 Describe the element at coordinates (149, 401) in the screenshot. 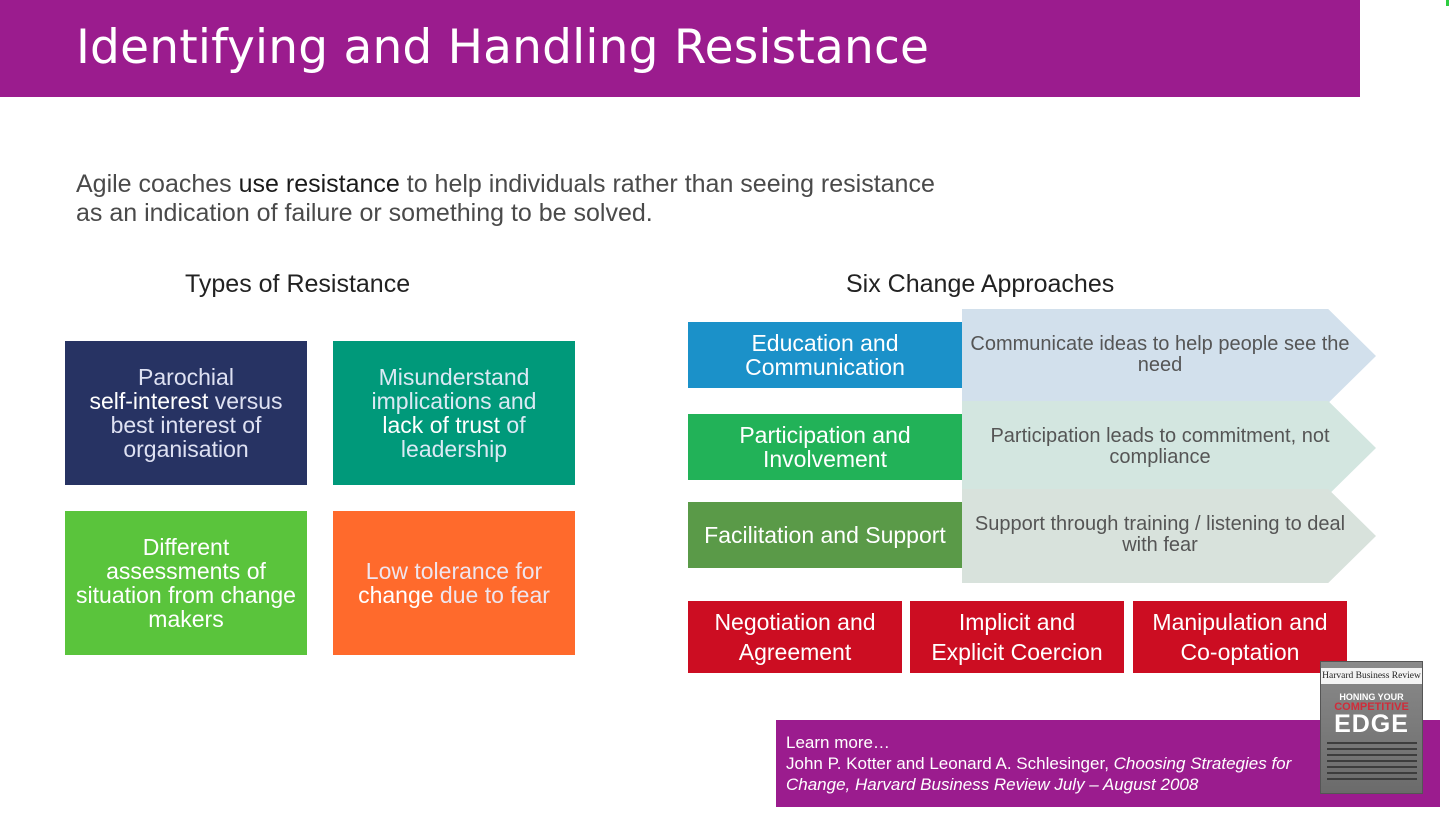

I see `box1-b: self-interest` at that location.